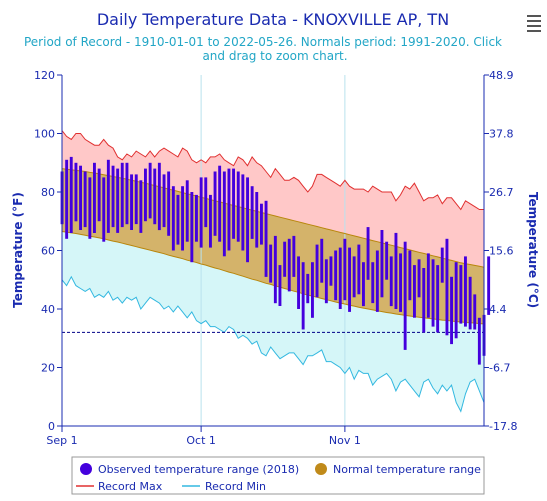  What do you see at coordinates (86, 469) in the screenshot?
I see `legend-observed-marker` at bounding box center [86, 469].